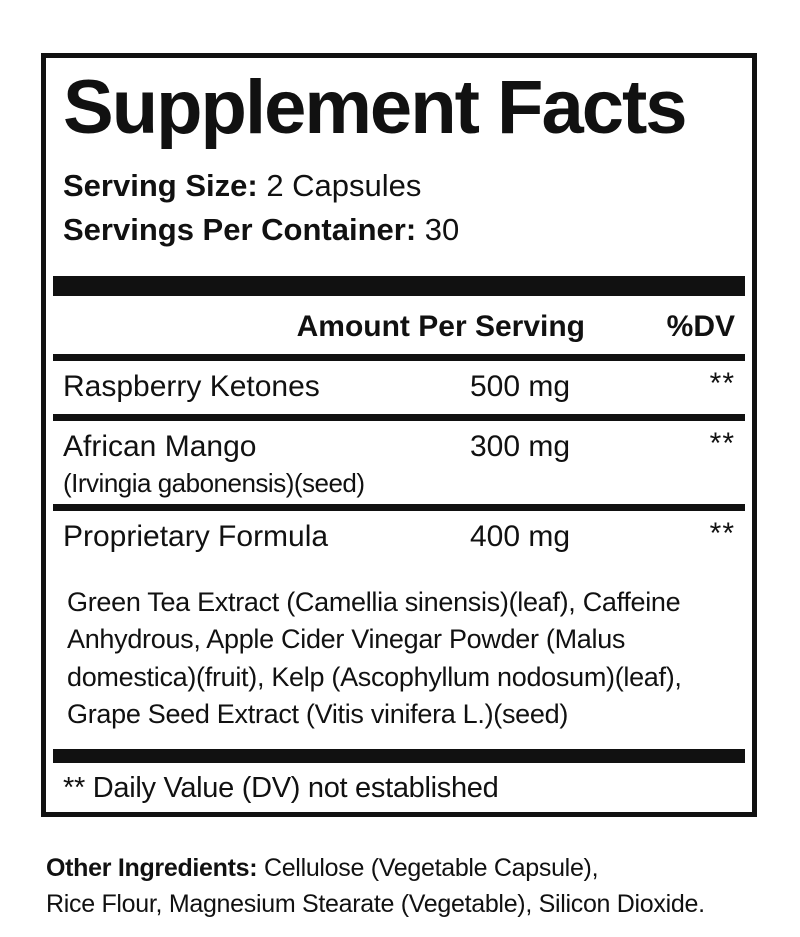 This screenshot has height=937, width=800. What do you see at coordinates (399, 756) in the screenshot?
I see `thick-divider-bar-bottom` at bounding box center [399, 756].